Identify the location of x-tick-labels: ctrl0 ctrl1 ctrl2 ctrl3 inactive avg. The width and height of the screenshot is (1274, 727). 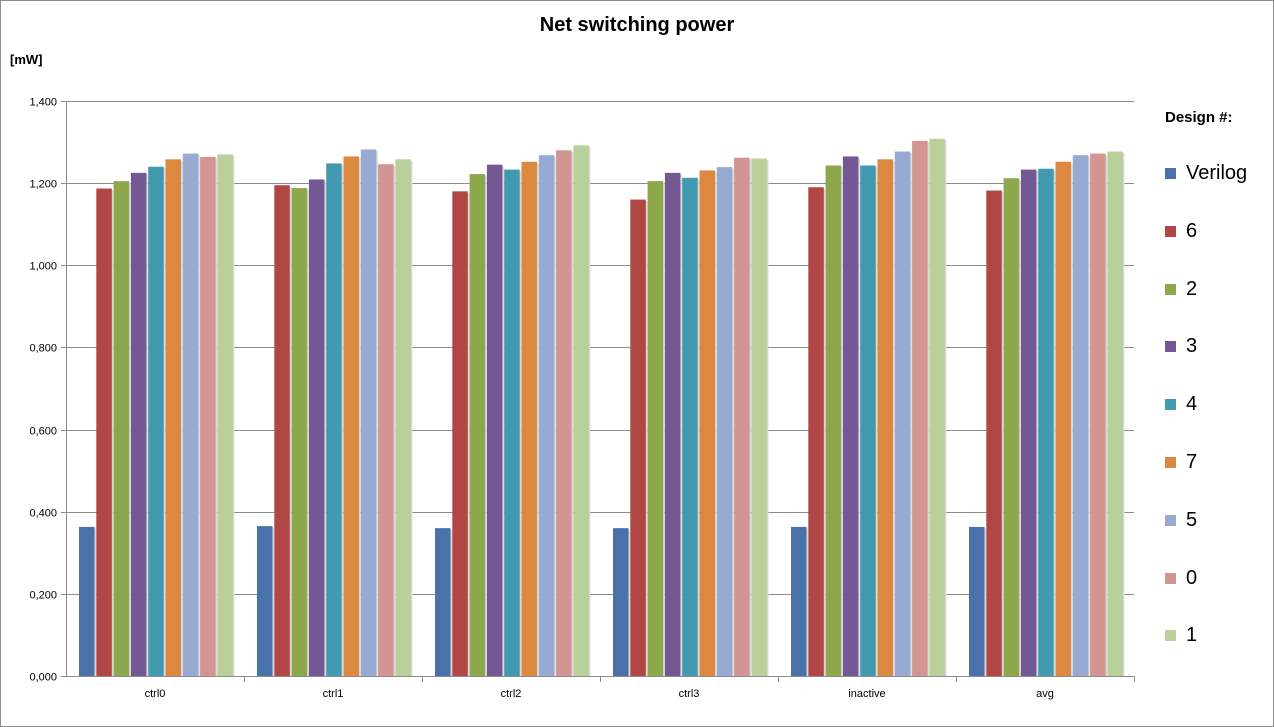
(599, 694).